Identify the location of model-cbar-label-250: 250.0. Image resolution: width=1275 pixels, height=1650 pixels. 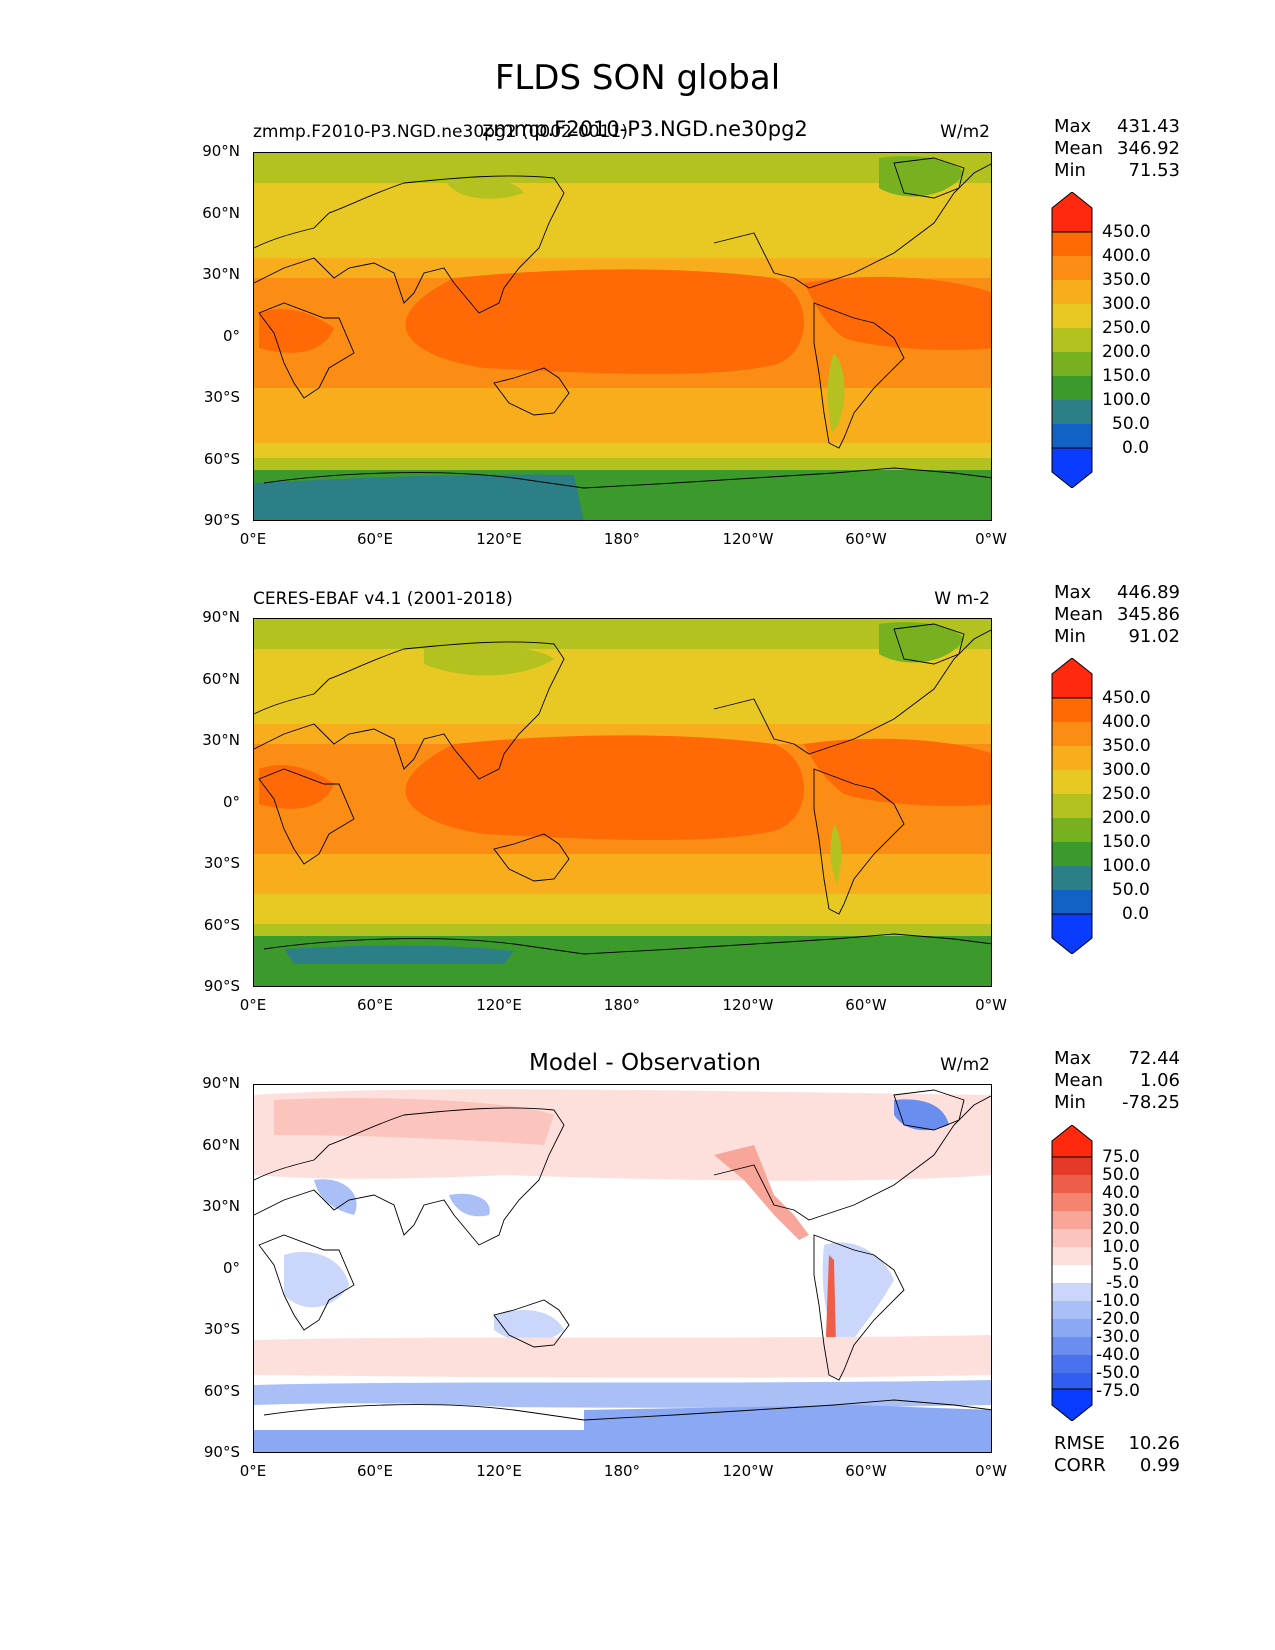
(1126, 328).